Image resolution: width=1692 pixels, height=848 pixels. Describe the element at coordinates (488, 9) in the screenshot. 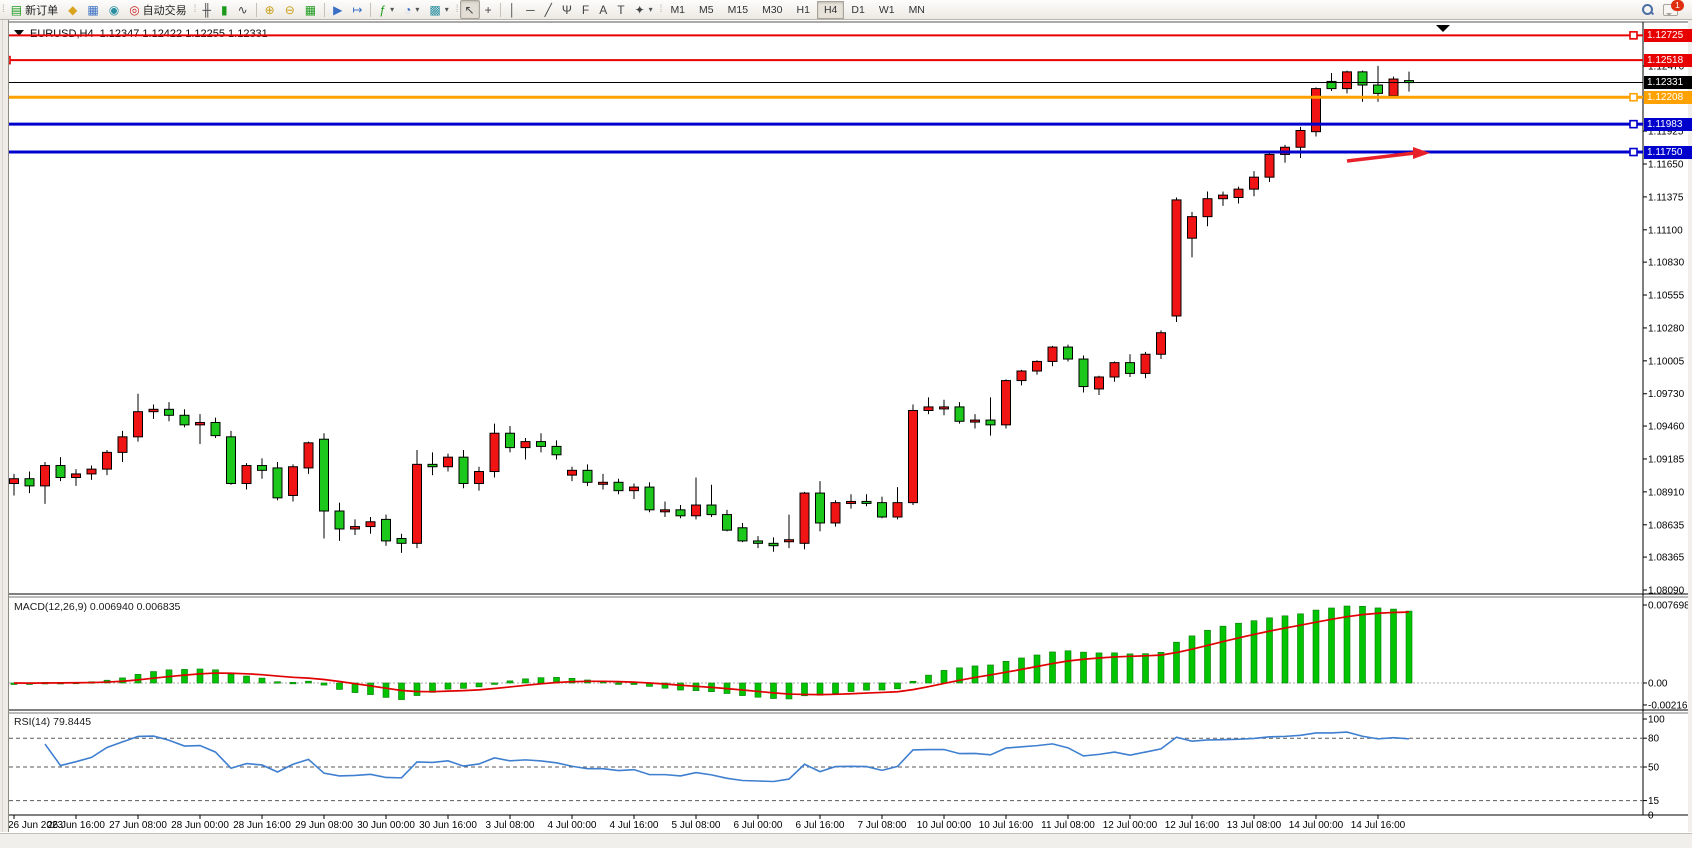

I see `crosshair-tool-button: +` at that location.